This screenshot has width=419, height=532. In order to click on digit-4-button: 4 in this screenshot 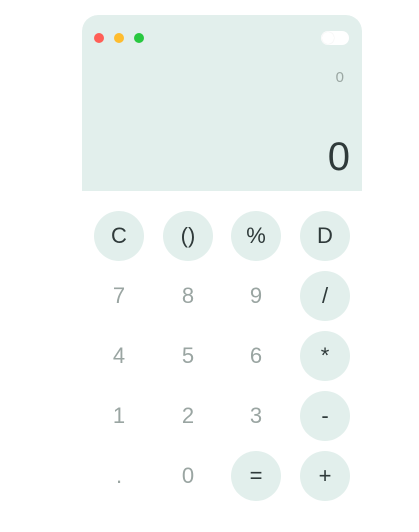, I will do `click(119, 355)`.